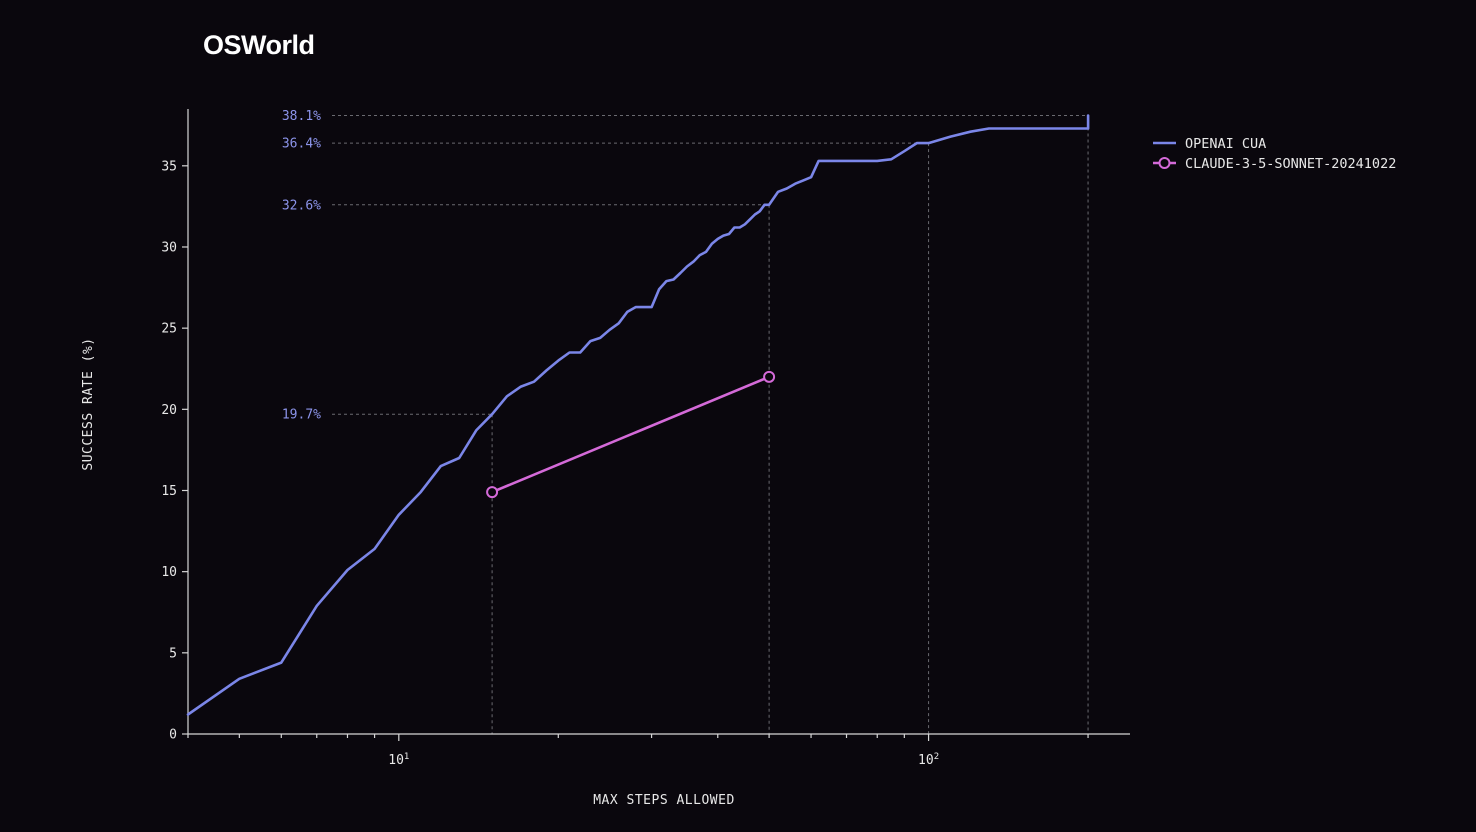  I want to click on y-axis-label: SUCCESS RATE (%), so click(88, 403).